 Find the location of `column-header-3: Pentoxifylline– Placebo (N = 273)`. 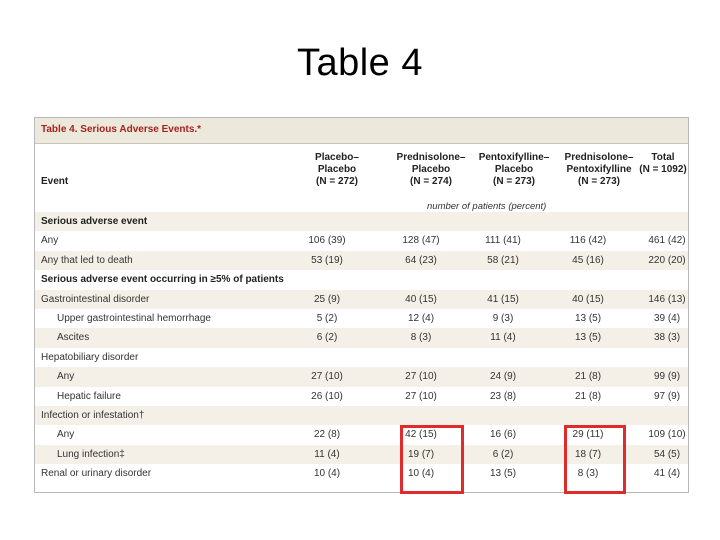

column-header-3: Pentoxifylline– Placebo (N = 273) is located at coordinates (514, 170).